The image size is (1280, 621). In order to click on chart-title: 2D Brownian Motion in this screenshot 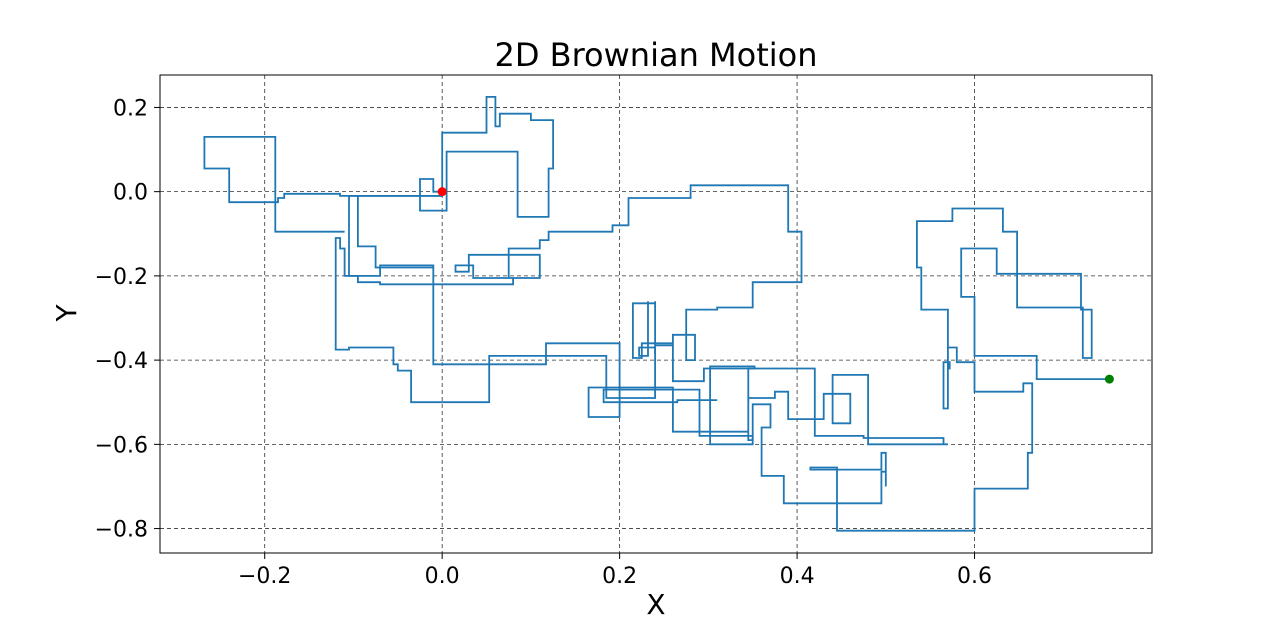, I will do `click(655, 55)`.